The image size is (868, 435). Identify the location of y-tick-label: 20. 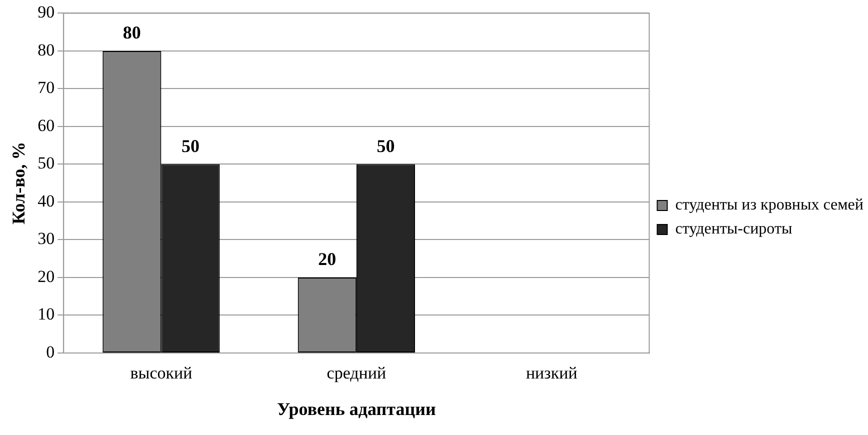
(46, 276).